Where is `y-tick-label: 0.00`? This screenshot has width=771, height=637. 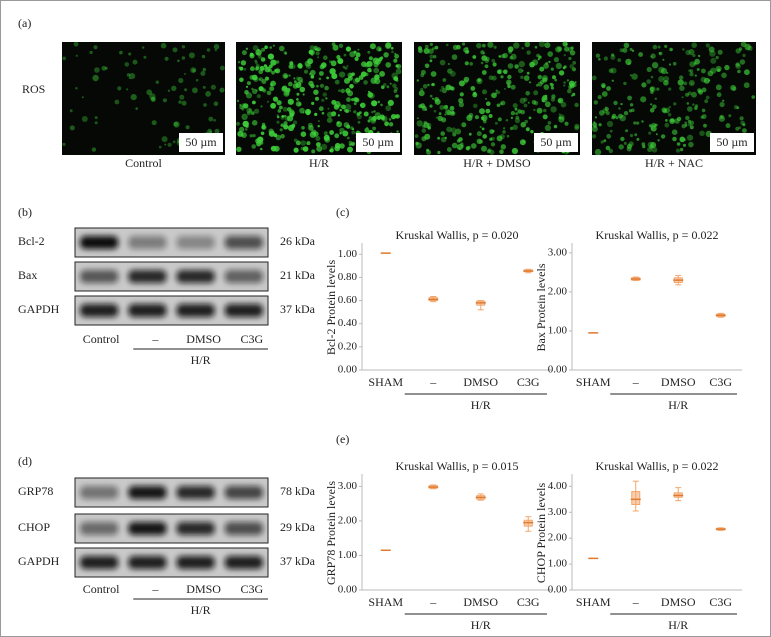
y-tick-label: 0.00 is located at coordinates (348, 590).